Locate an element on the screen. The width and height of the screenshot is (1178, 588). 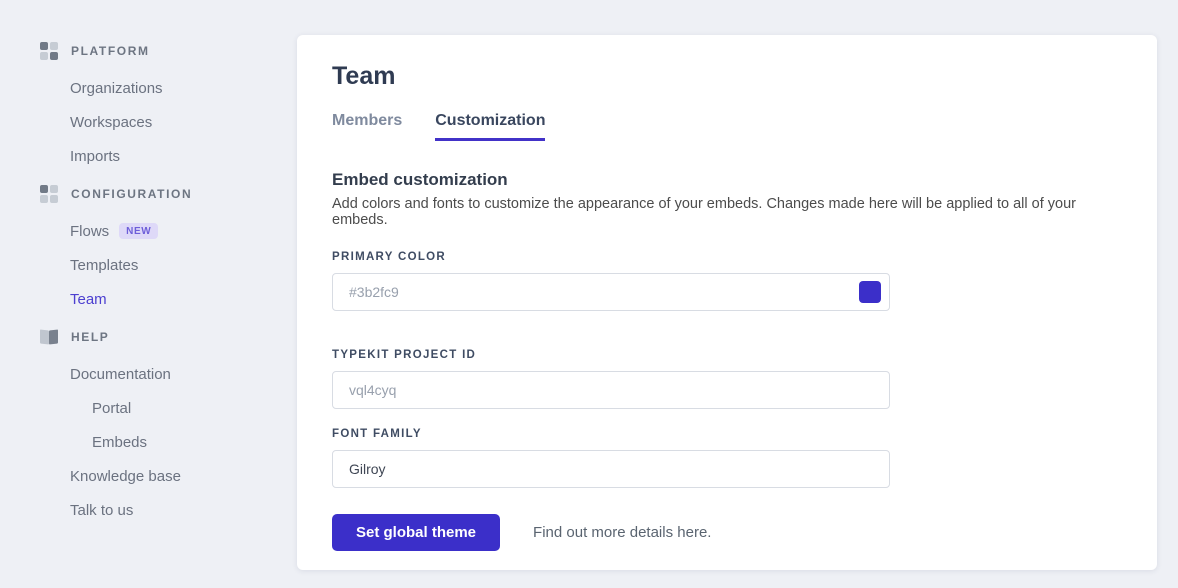
font-family-label: FONT FAMILY is located at coordinates (377, 434).